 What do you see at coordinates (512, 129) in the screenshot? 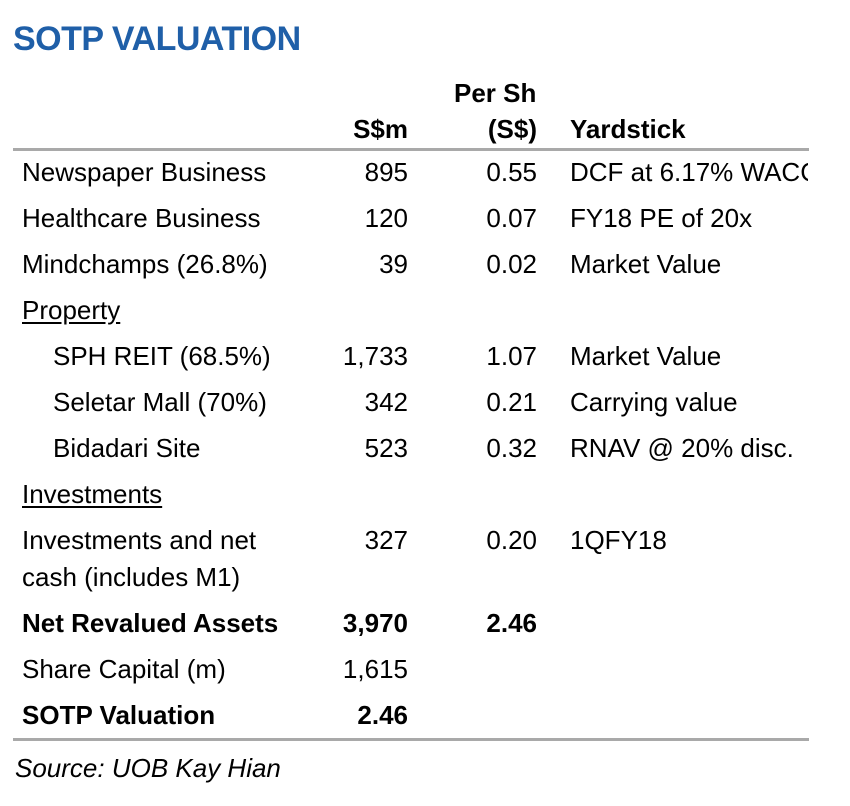
I see `header-per-sh-unit: (S$)` at bounding box center [512, 129].